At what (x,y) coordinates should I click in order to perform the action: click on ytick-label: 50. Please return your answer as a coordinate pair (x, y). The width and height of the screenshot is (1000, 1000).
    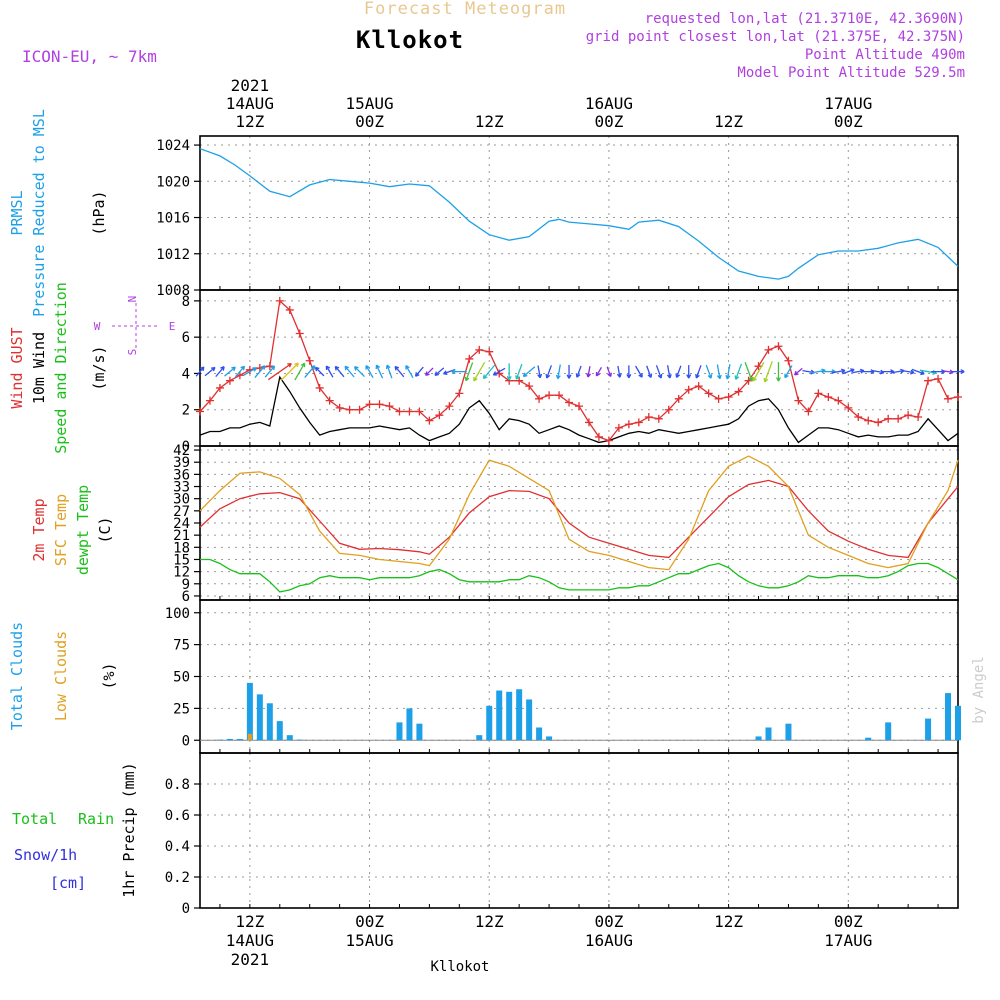
    Looking at the image, I should click on (181, 678).